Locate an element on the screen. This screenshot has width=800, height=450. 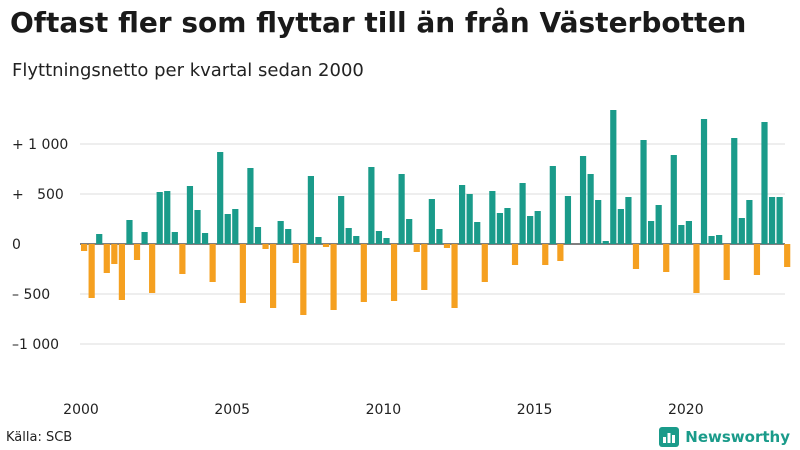
chart-subtitle: Flyttningsnetto per kvartal sedan 2000 is located at coordinates (188, 70).